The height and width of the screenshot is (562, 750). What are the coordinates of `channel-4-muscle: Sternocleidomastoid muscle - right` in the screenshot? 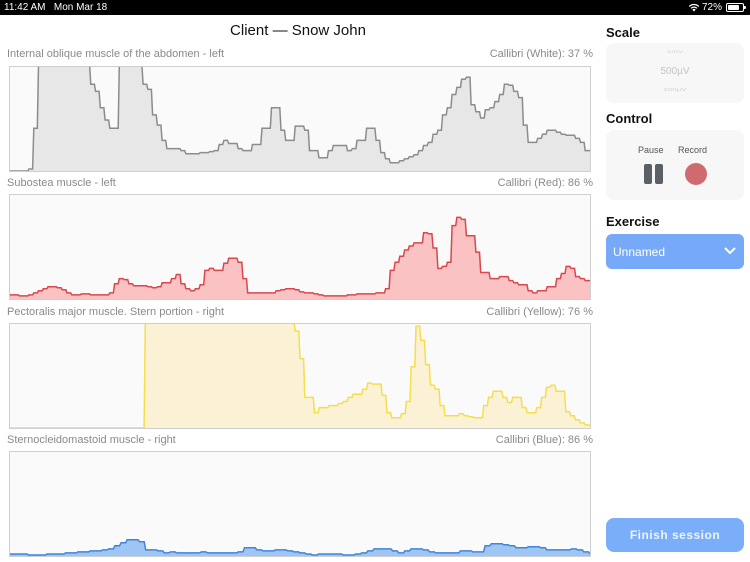 It's located at (91, 440).